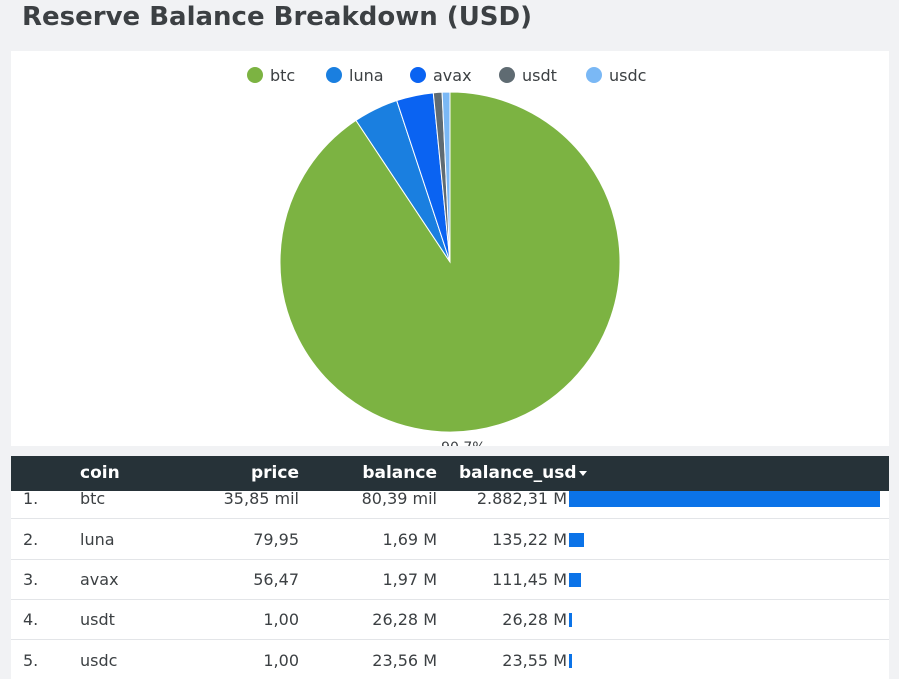 The image size is (899, 679). Describe the element at coordinates (261, 498) in the screenshot. I see `cell-price: 35,85 mil` at that location.